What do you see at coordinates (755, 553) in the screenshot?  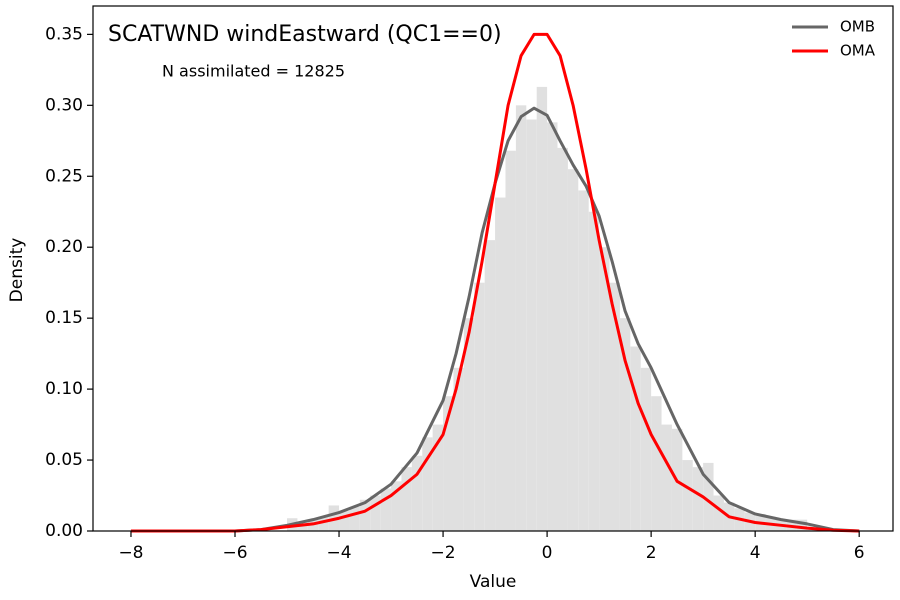 I see `x-tick-label: 4` at bounding box center [755, 553].